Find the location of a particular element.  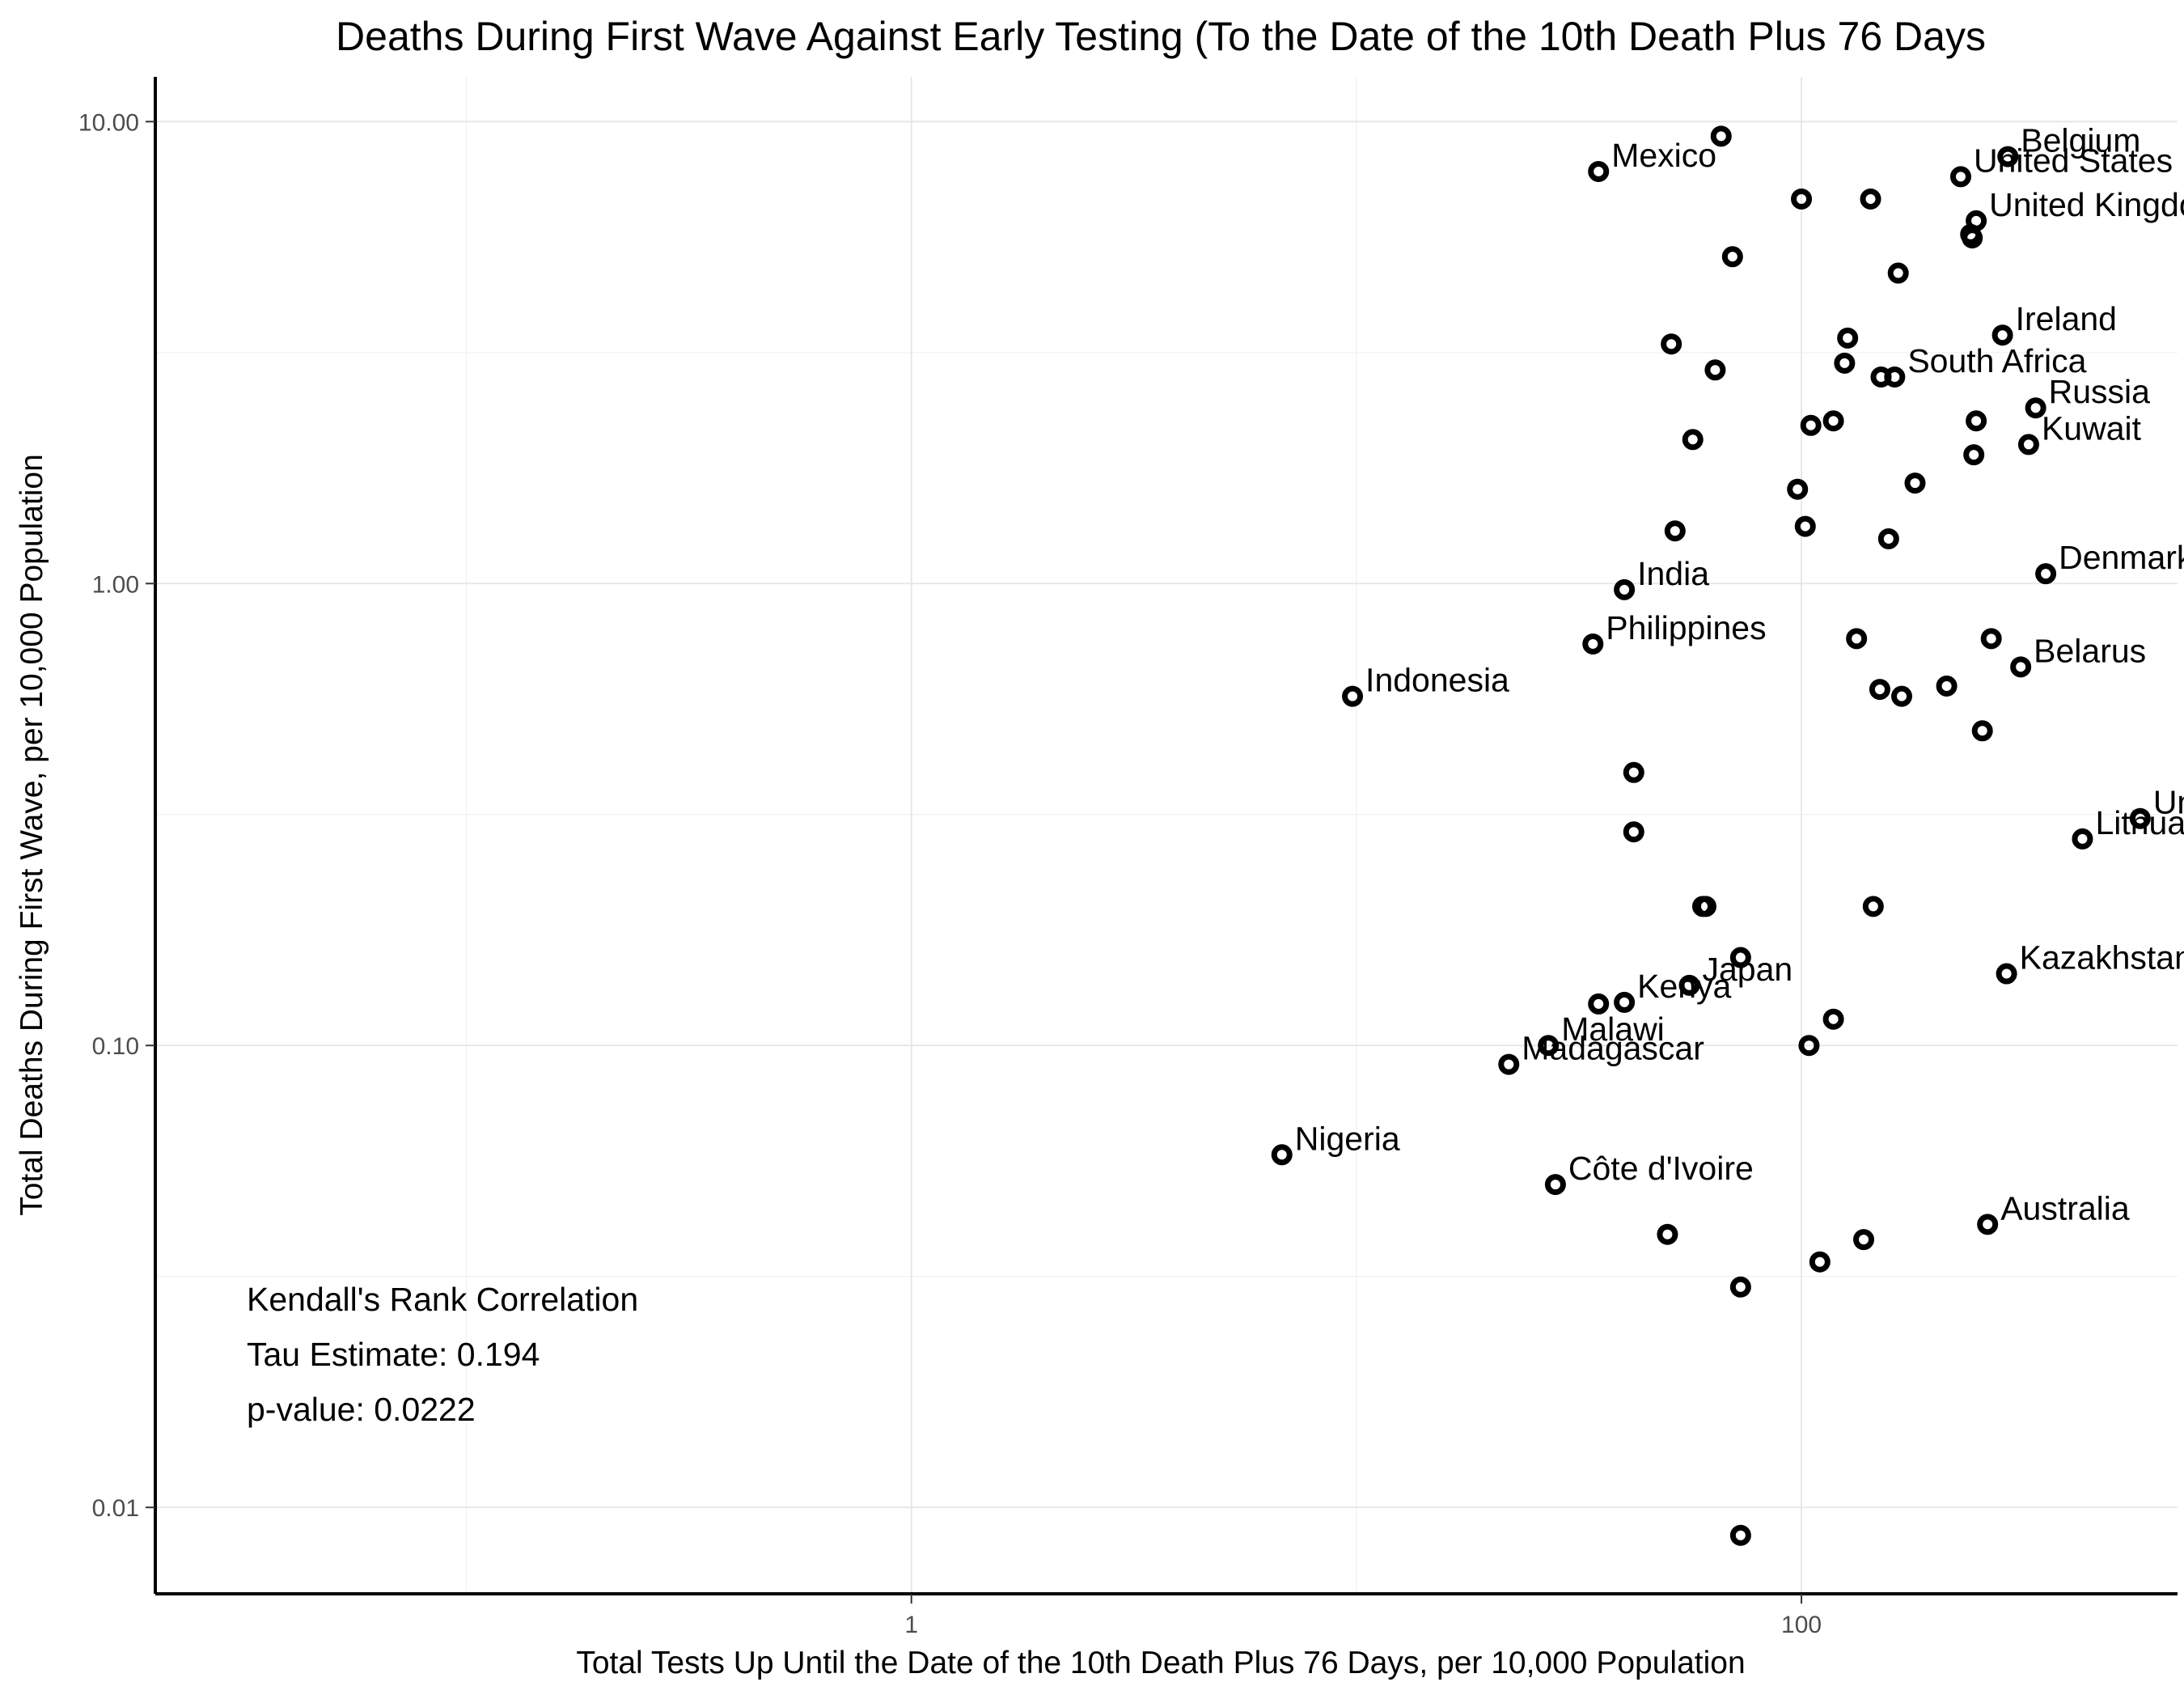

point-label: Nigeria is located at coordinates (1347, 1138).